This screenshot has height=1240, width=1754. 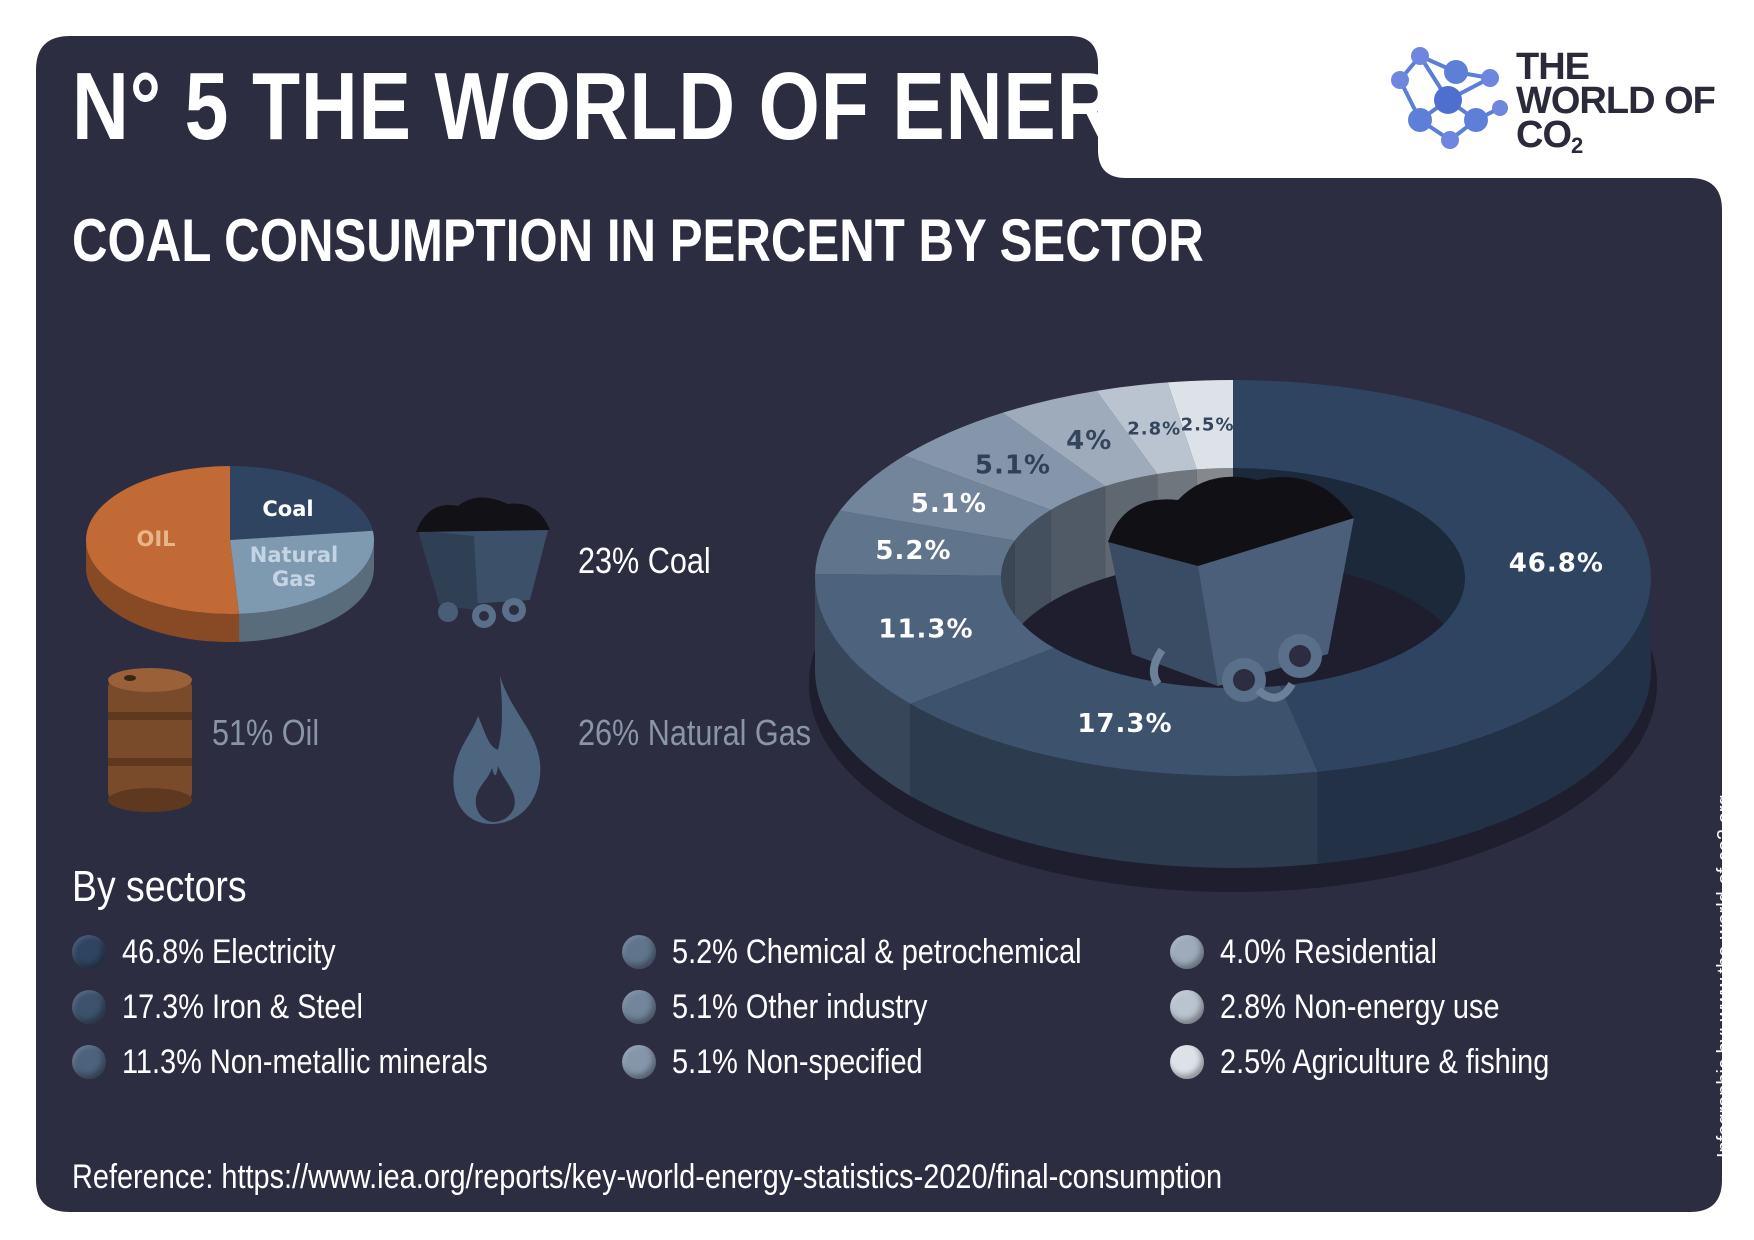 I want to click on gas-share-label: 26% Natural Gas, so click(x=695, y=732).